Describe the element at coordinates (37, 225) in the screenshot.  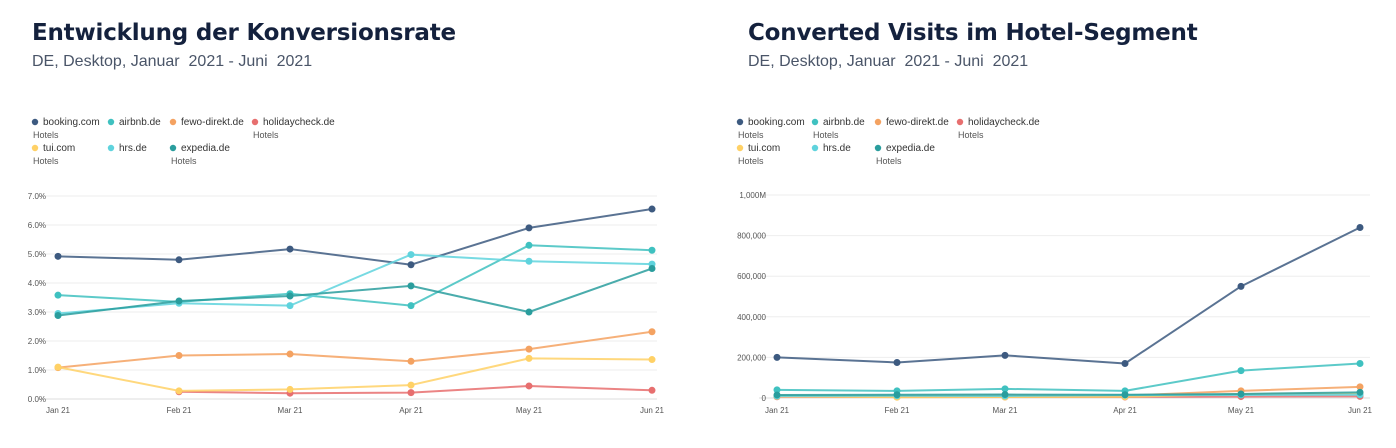
I see `y-tick-label: 6.0%` at that location.